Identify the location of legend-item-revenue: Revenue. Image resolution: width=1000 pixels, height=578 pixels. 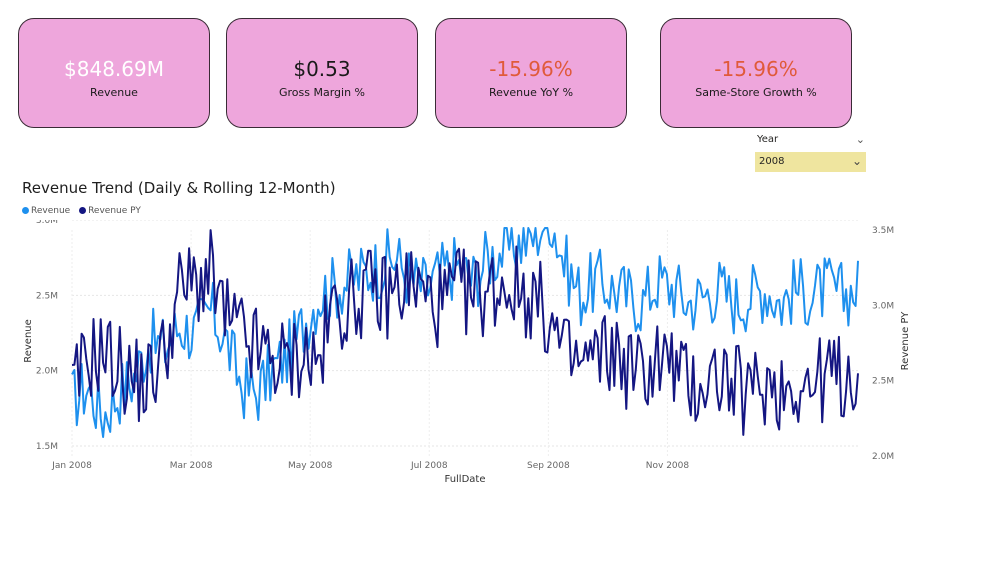
(46, 211).